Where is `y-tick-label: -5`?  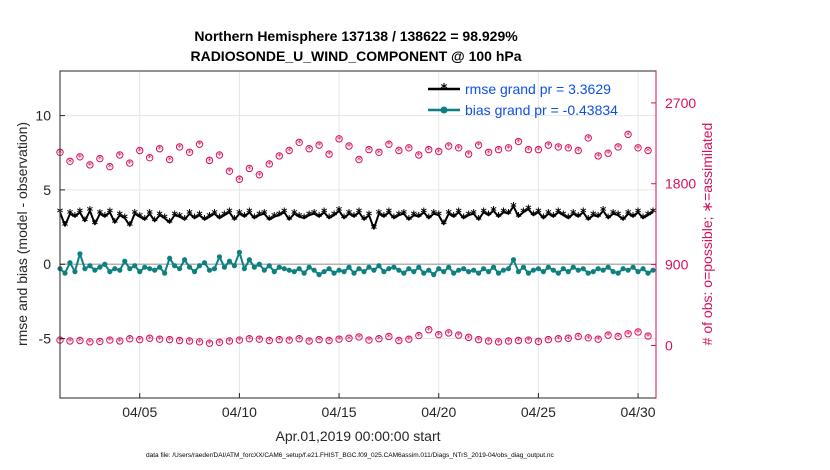
y-tick-label: -5 is located at coordinates (45, 339).